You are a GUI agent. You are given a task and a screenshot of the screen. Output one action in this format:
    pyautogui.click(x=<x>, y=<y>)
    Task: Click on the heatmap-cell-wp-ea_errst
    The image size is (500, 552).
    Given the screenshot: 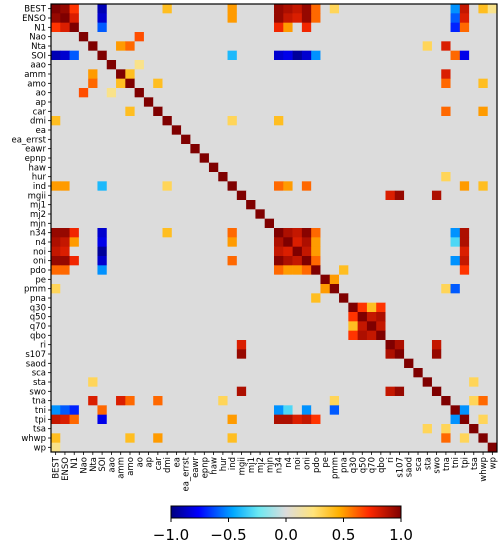 What is the action you would take?
    pyautogui.click(x=186, y=447)
    